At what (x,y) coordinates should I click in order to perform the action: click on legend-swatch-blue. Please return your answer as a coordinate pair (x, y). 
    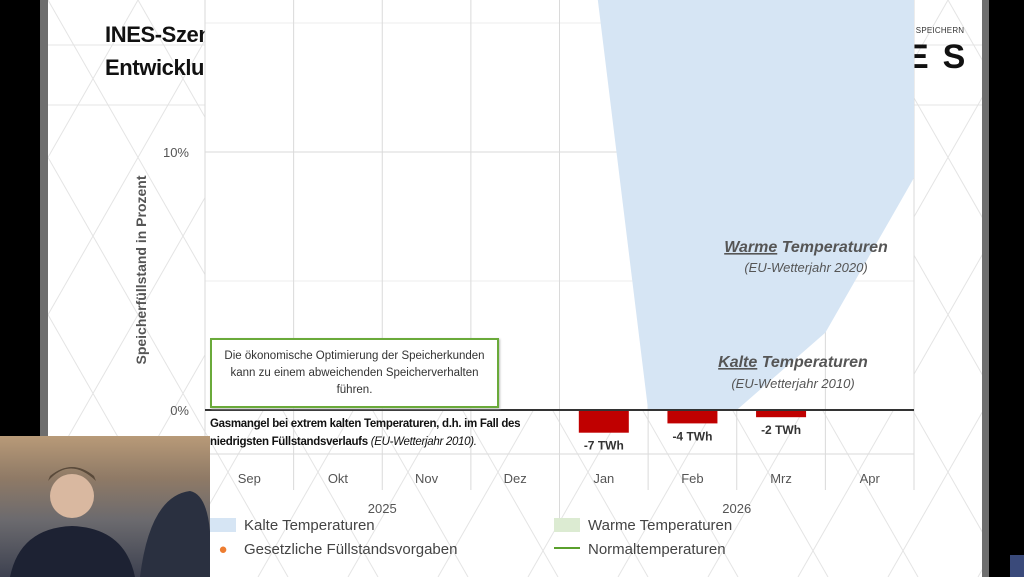
    Looking at the image, I should click on (223, 525).